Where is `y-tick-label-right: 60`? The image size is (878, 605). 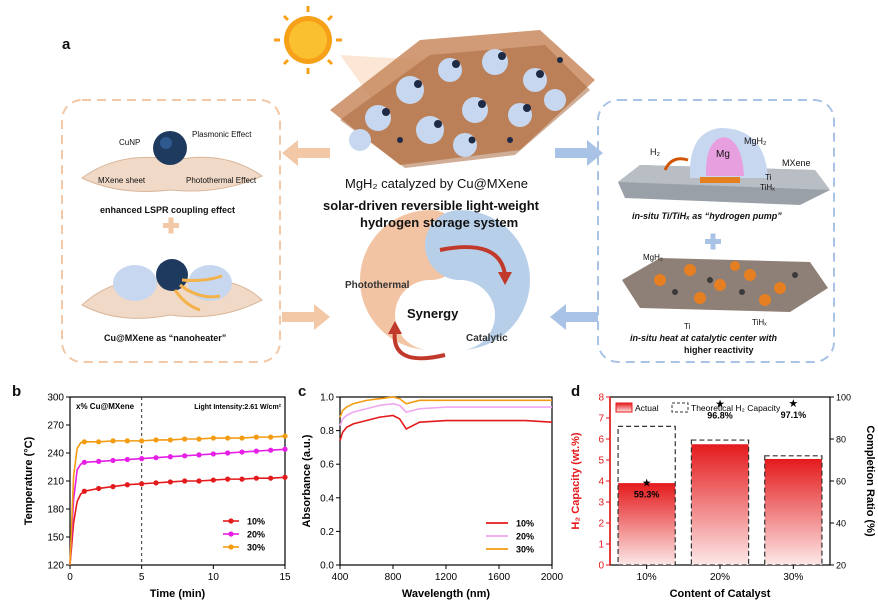 y-tick-label-right: 60 is located at coordinates (841, 482).